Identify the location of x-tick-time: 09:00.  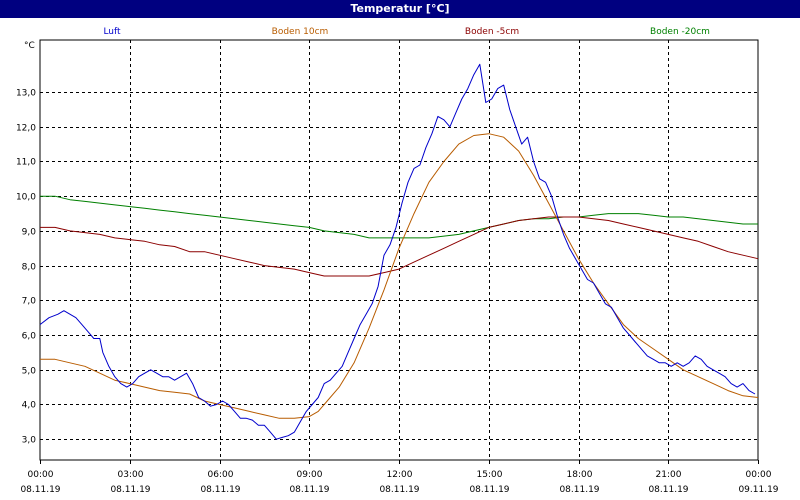
(310, 475).